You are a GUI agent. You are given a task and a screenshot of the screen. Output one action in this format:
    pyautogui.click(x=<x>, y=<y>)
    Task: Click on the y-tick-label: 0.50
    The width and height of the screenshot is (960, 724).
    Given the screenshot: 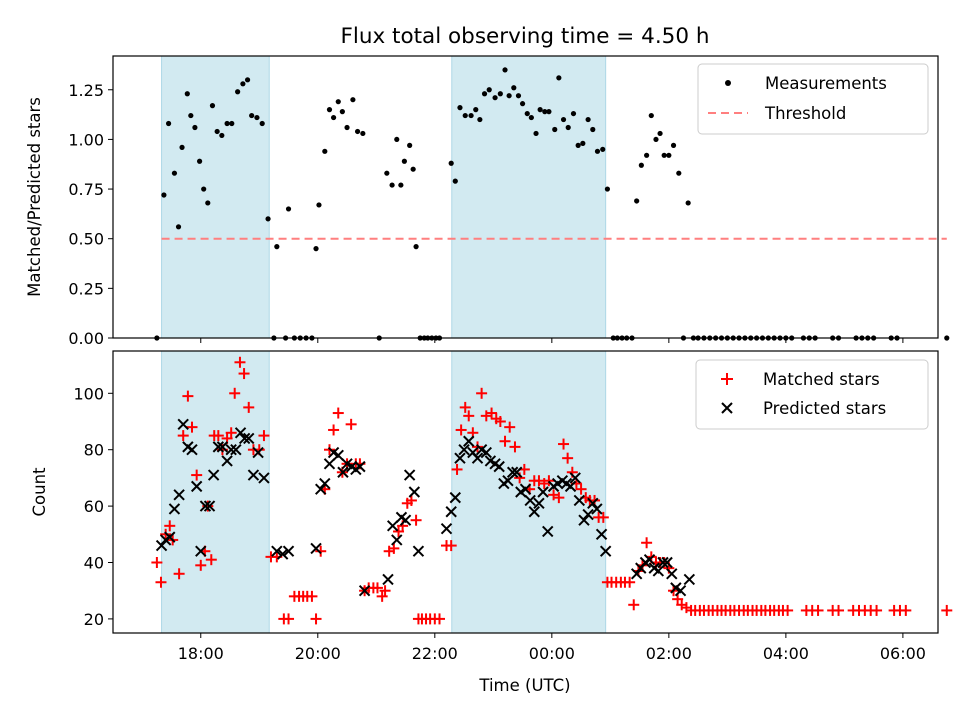 What is the action you would take?
    pyautogui.click(x=86, y=239)
    